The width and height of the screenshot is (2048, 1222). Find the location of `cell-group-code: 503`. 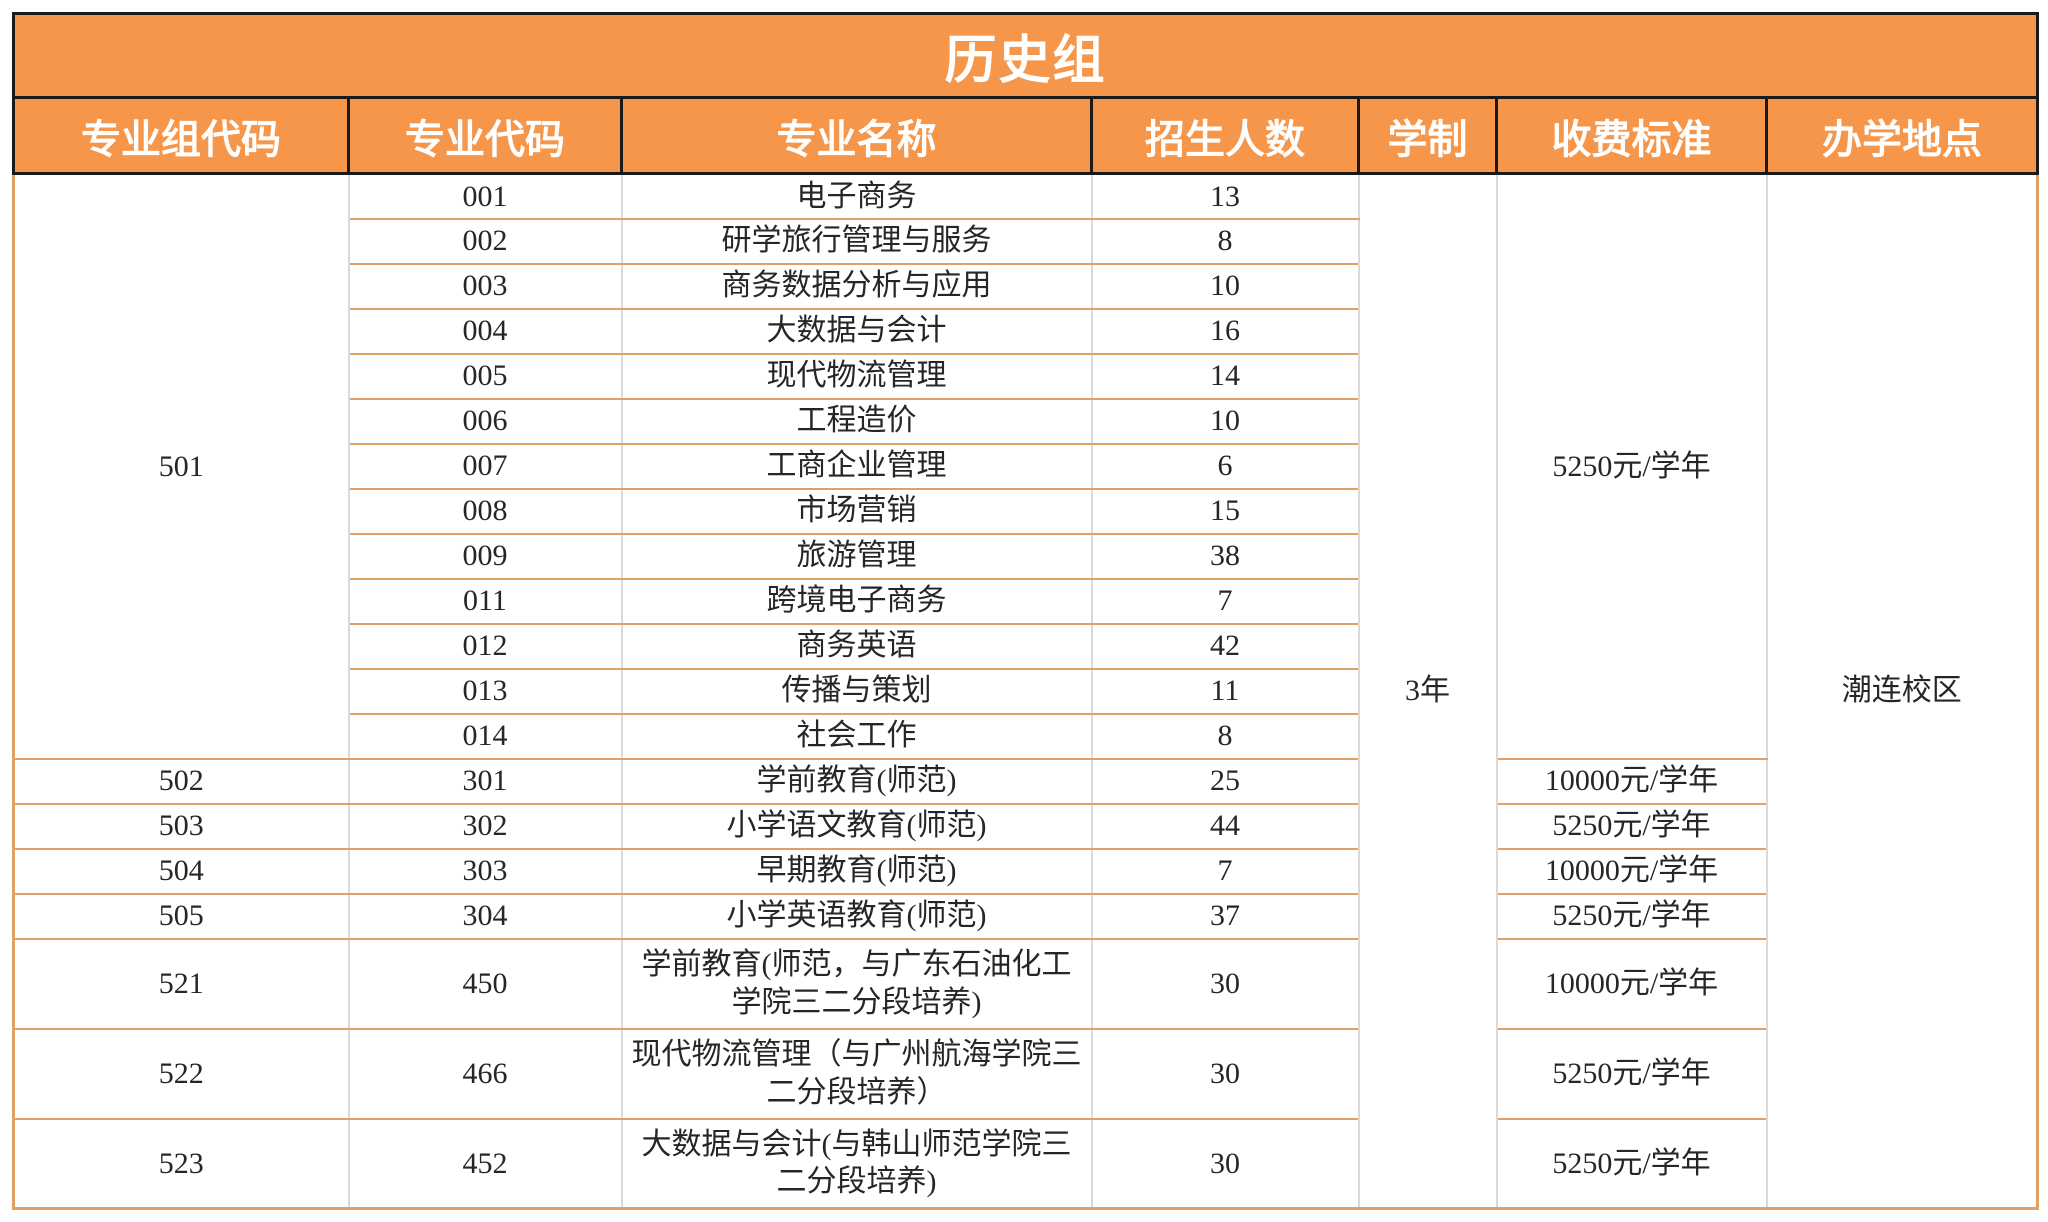

cell-group-code: 503 is located at coordinates (181, 826).